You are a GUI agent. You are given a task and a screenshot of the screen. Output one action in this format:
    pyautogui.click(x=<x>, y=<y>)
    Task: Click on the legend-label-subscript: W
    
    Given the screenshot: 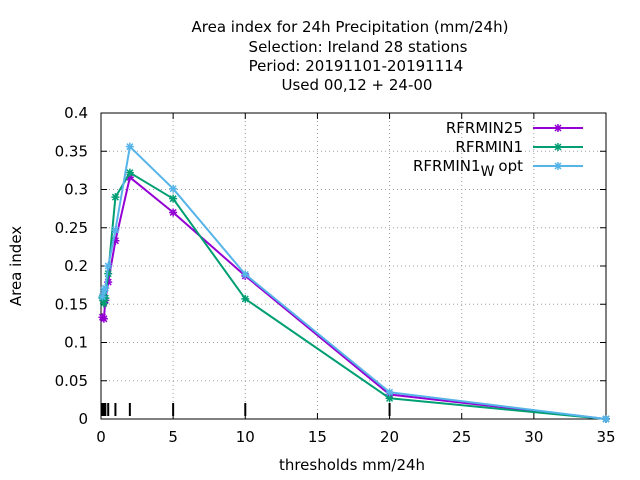 What is the action you would take?
    pyautogui.click(x=488, y=172)
    